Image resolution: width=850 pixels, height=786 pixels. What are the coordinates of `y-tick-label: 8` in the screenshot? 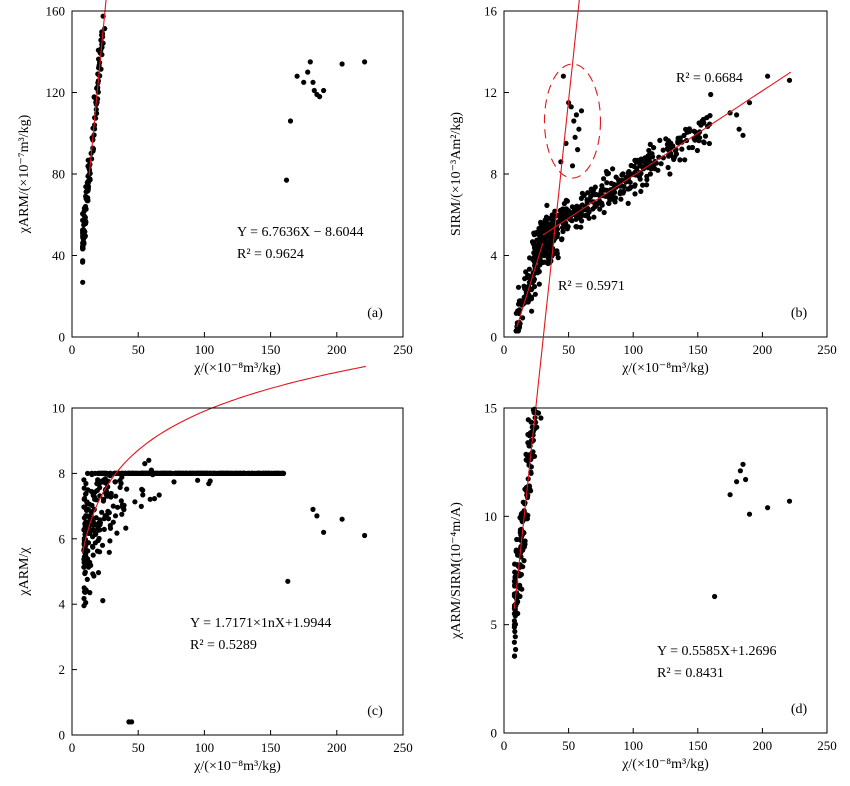 It's located at (494, 174).